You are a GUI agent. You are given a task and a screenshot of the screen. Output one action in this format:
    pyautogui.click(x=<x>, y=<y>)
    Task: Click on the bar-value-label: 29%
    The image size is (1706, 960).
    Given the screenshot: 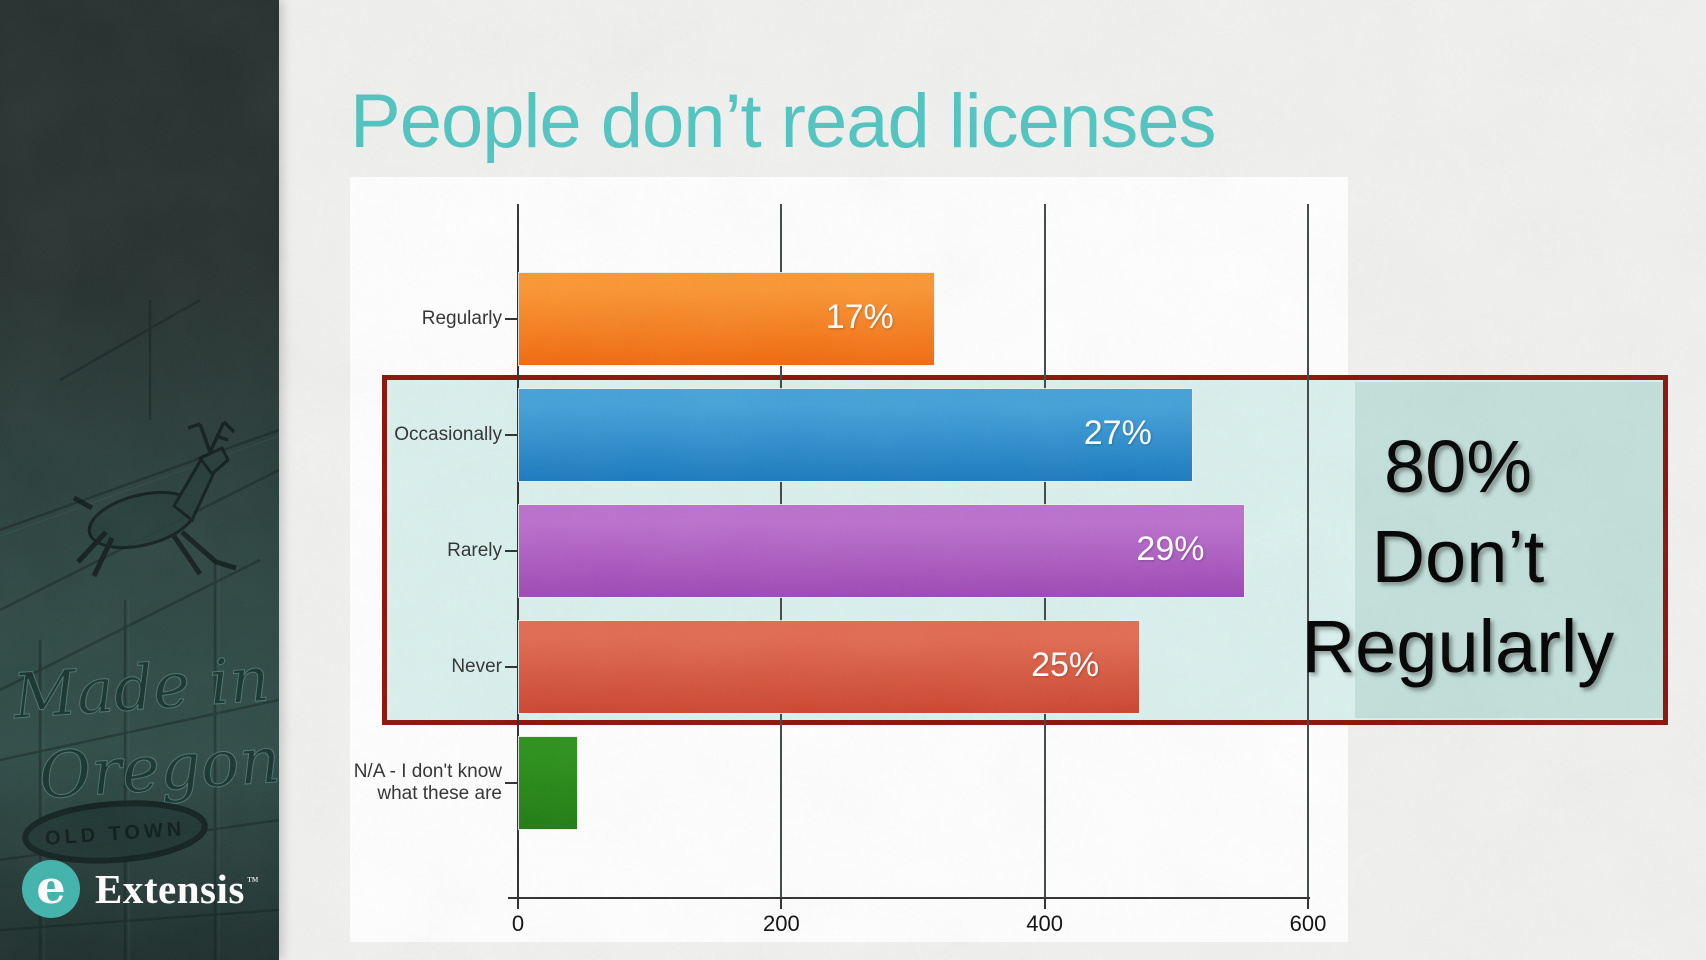 What is the action you would take?
    pyautogui.click(x=1170, y=548)
    